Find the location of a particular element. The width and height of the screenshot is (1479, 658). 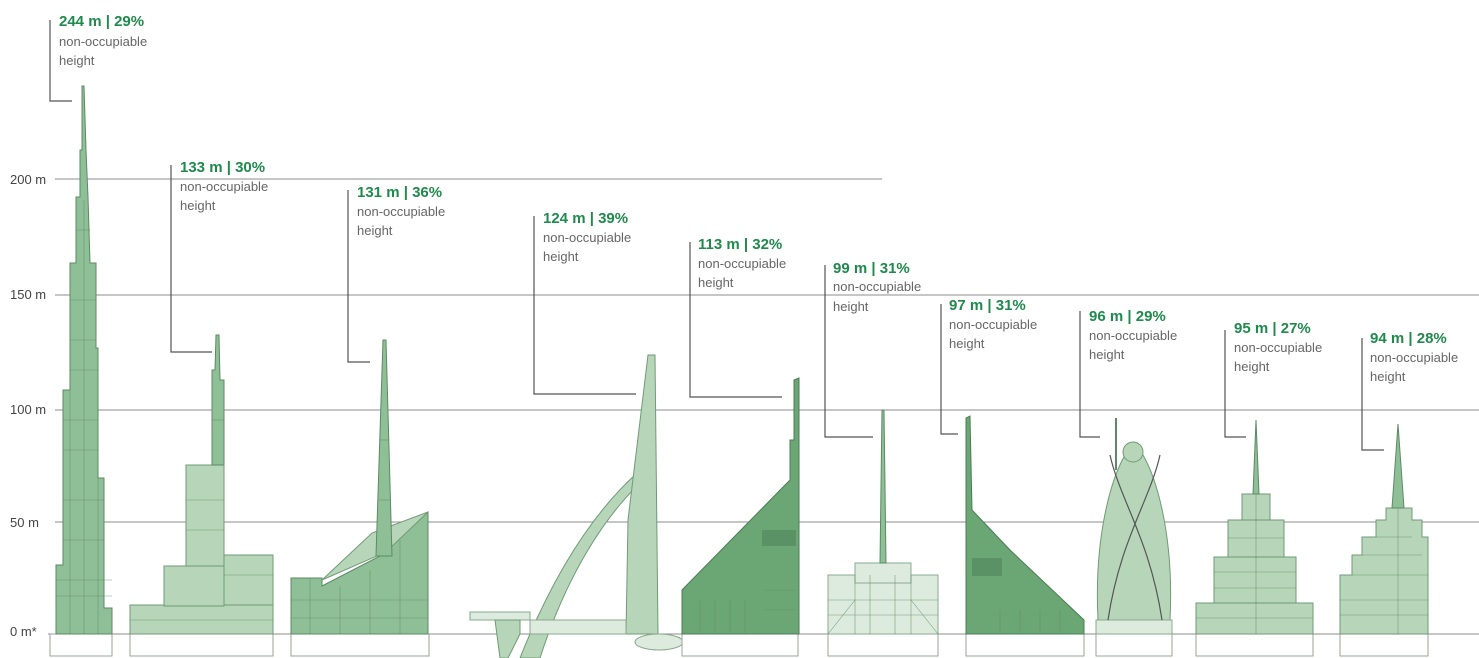

callout-10-value: 94 m | 28% is located at coordinates (1408, 338).